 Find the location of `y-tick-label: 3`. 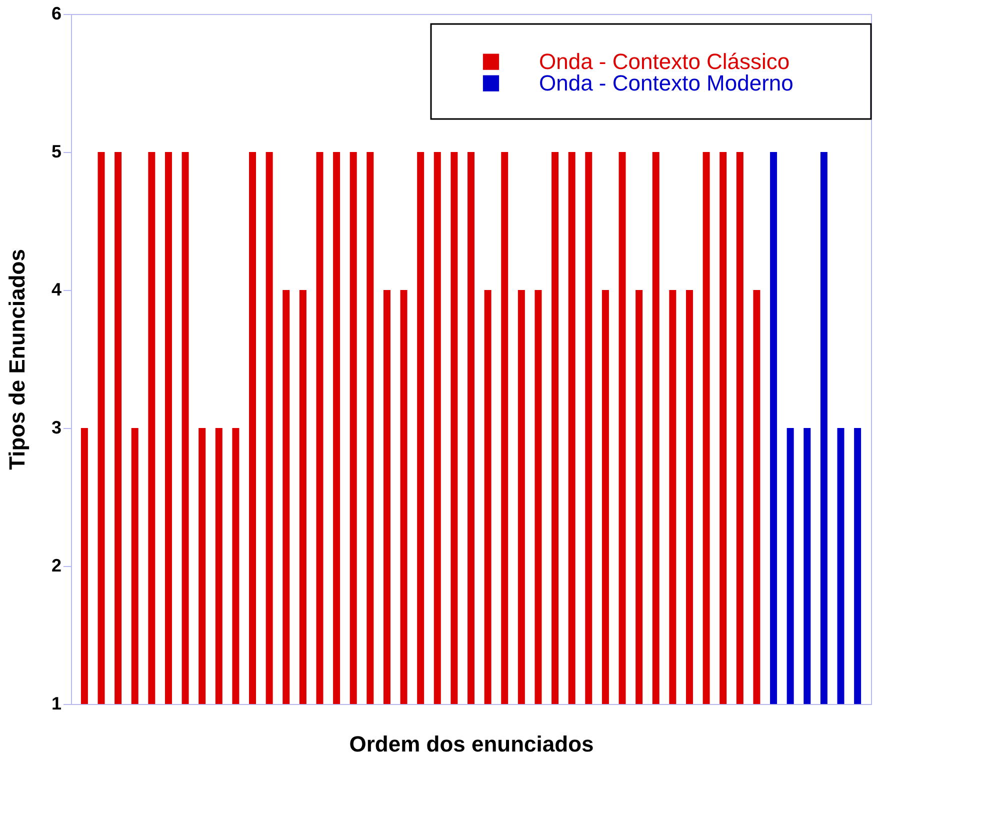

y-tick-label: 3 is located at coordinates (56, 428).